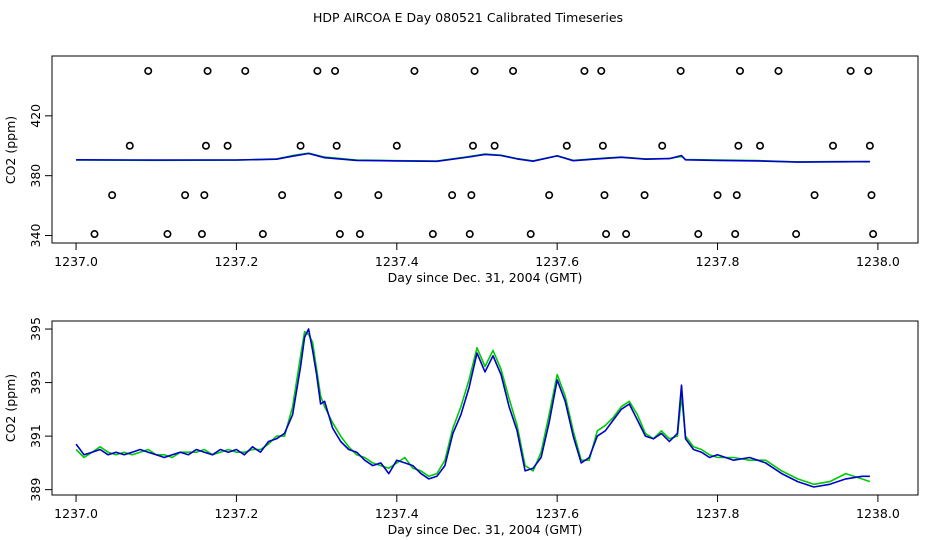 The height and width of the screenshot is (540, 936). I want to click on bottom-x-tick-label: 1237.8, so click(718, 513).